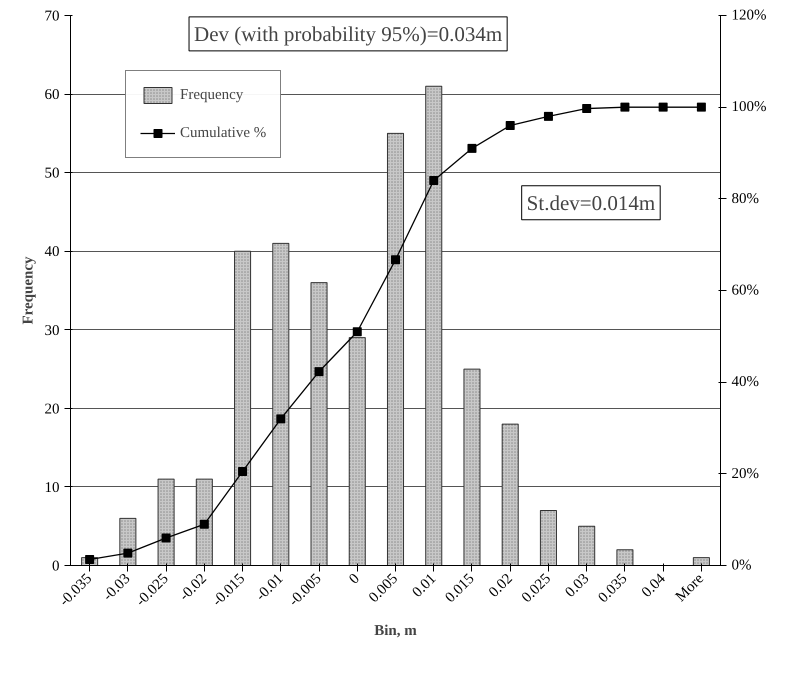  What do you see at coordinates (745, 198) in the screenshot?
I see `y2-tick-label: 80%` at bounding box center [745, 198].